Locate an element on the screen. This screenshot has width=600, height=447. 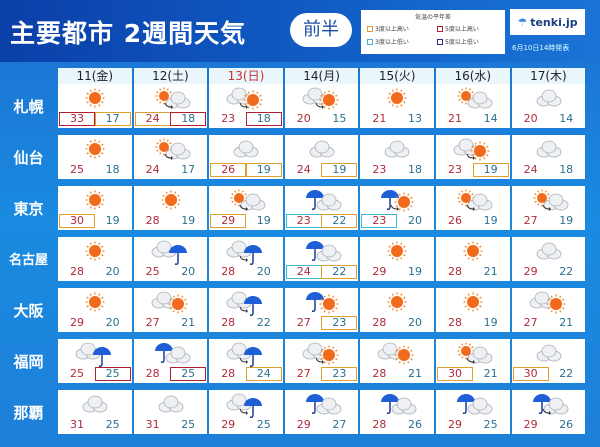
forecast-cell: 28 21 is located at coordinates (397, 361).